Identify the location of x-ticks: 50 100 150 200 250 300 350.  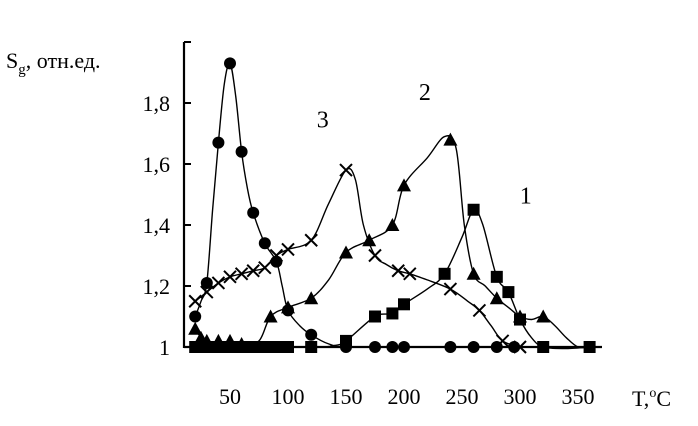
(407, 396).